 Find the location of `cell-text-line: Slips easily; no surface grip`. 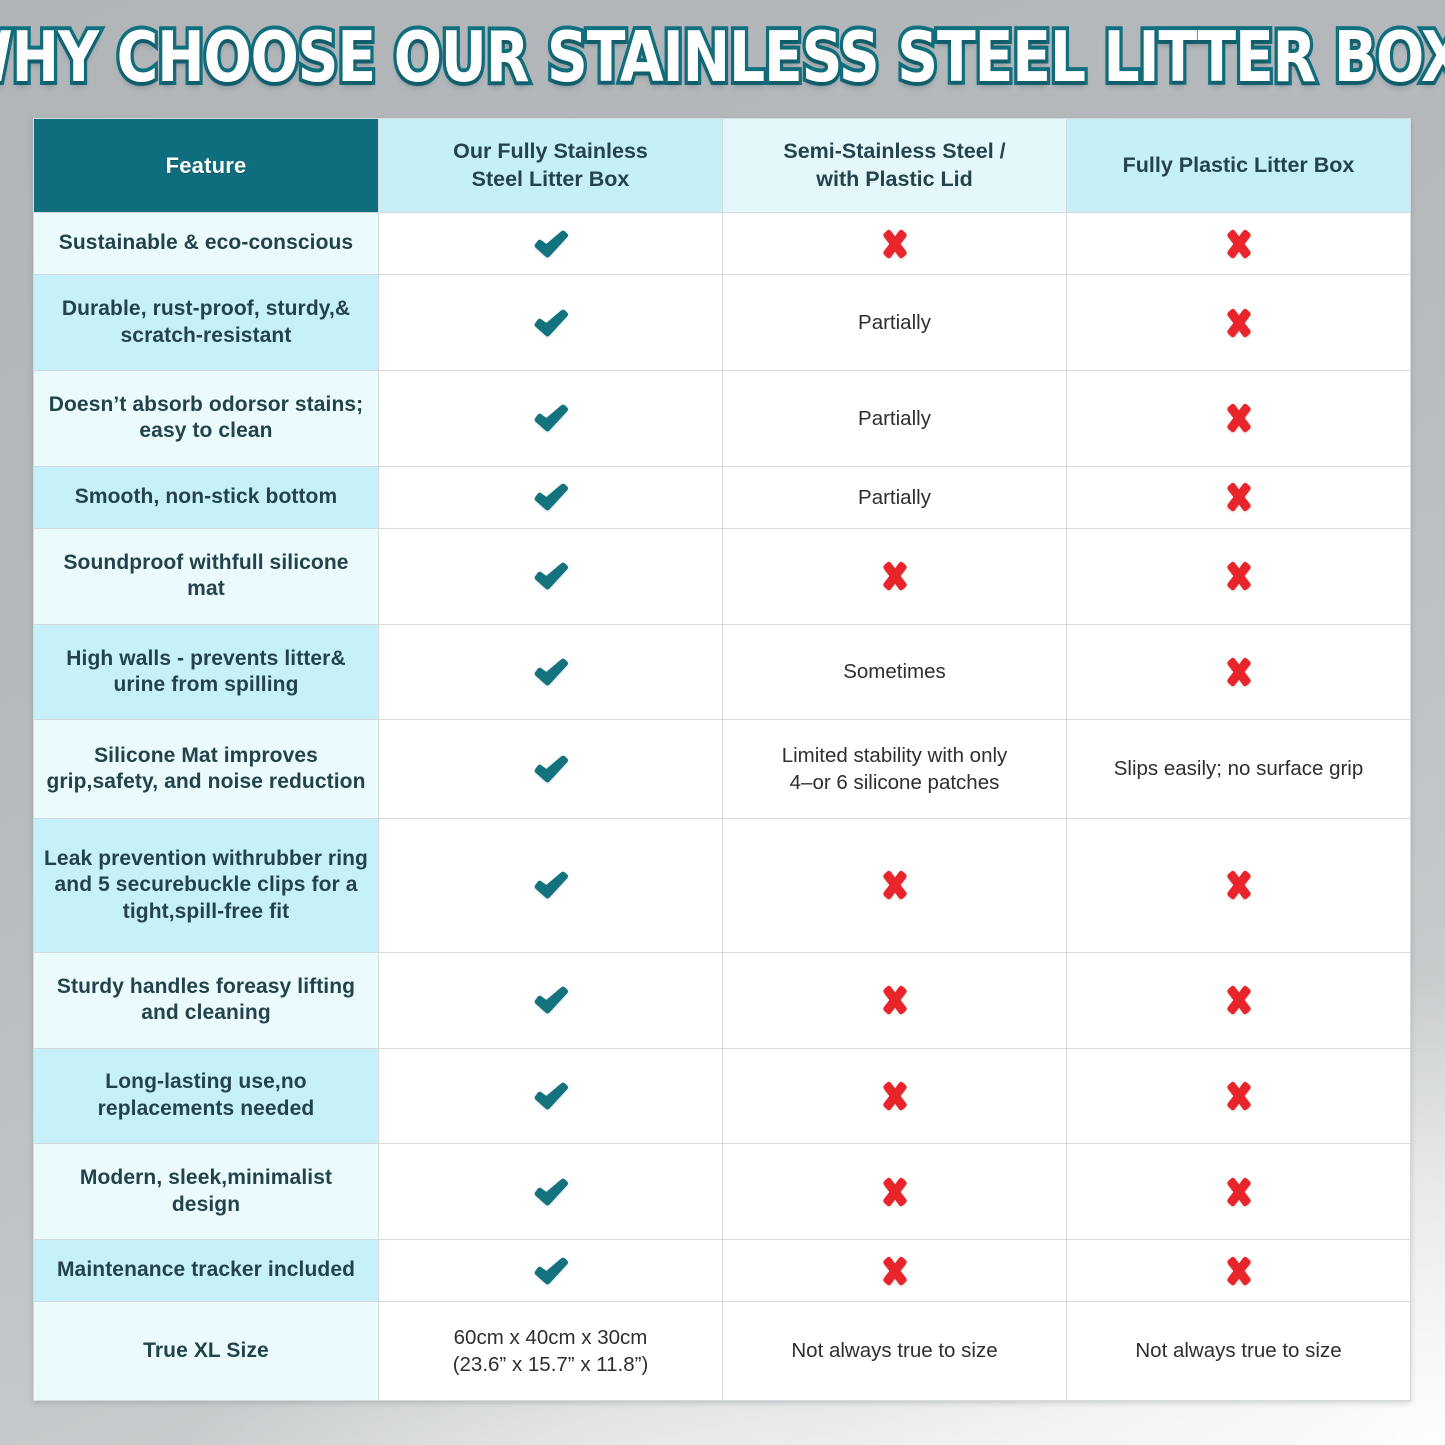

cell-text-line: Slips easily; no surface grip is located at coordinates (1238, 769).